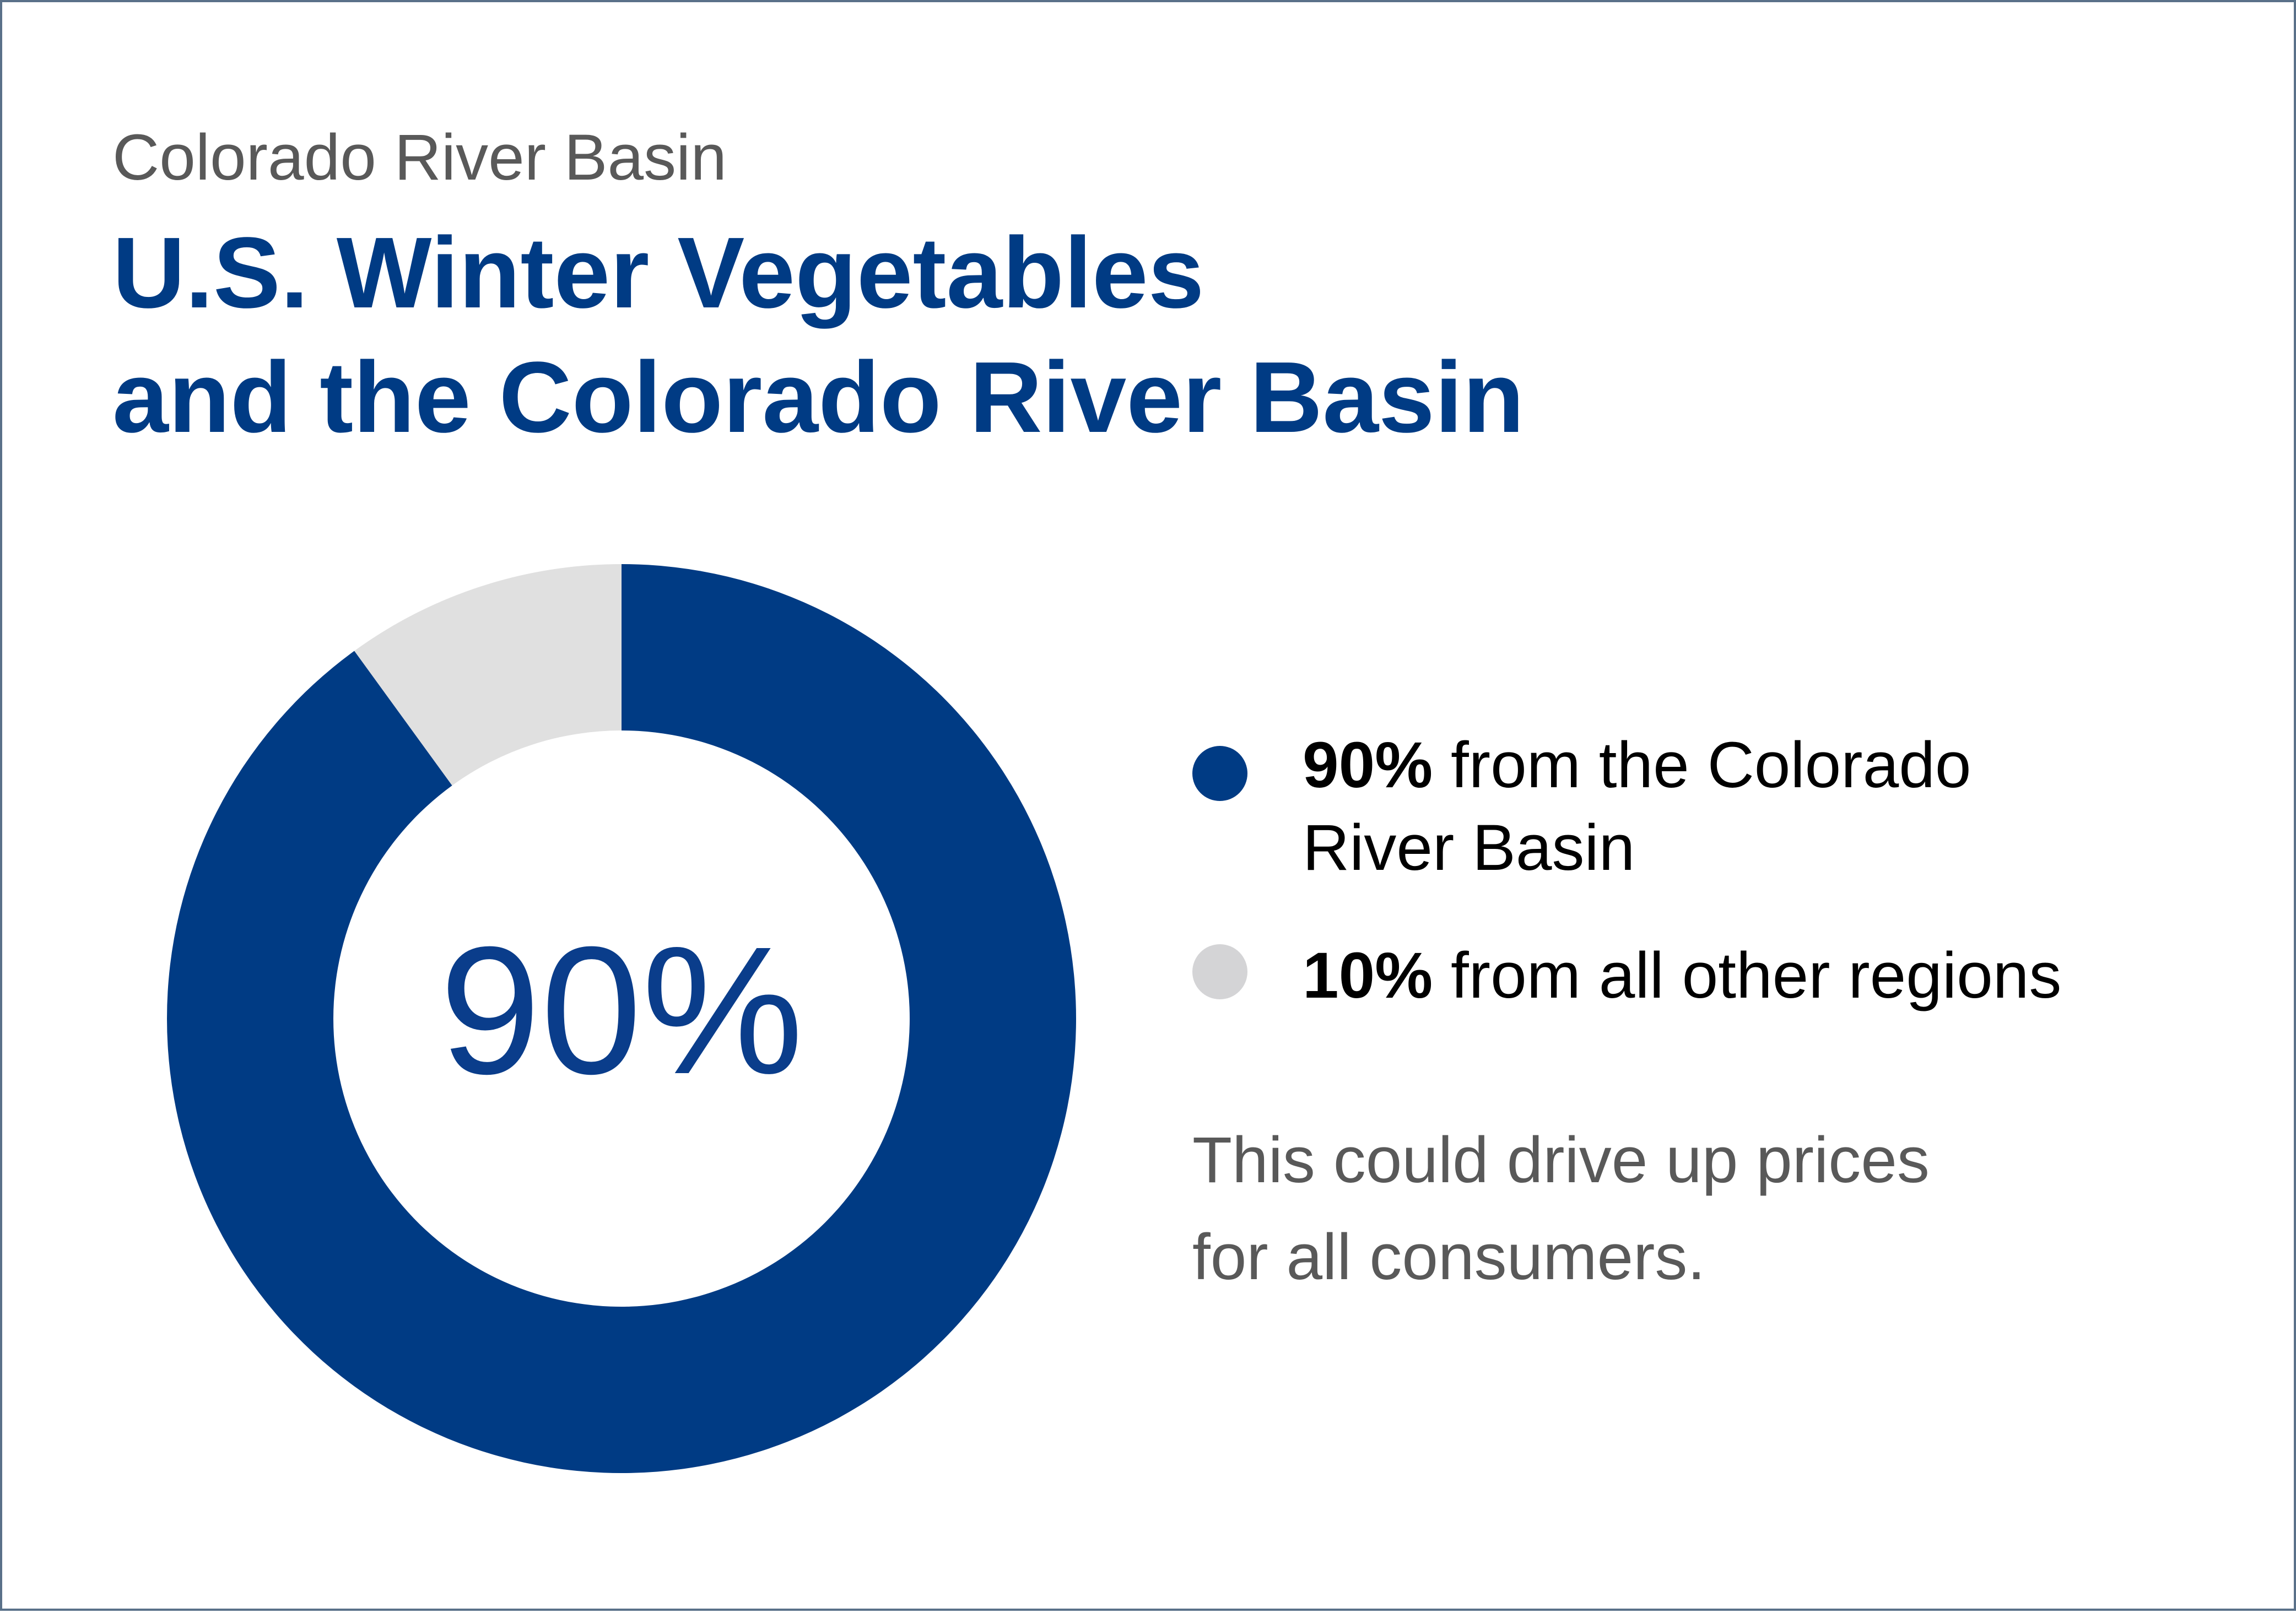 The height and width of the screenshot is (1613, 2296). I want to click on footnote-line-1: This could drive up prices, so click(1561, 1160).